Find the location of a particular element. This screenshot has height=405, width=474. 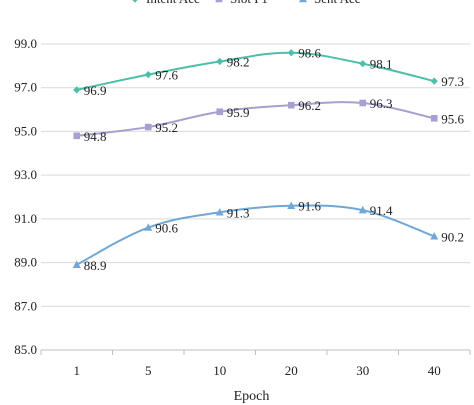

data-label: 98.2 is located at coordinates (238, 61).